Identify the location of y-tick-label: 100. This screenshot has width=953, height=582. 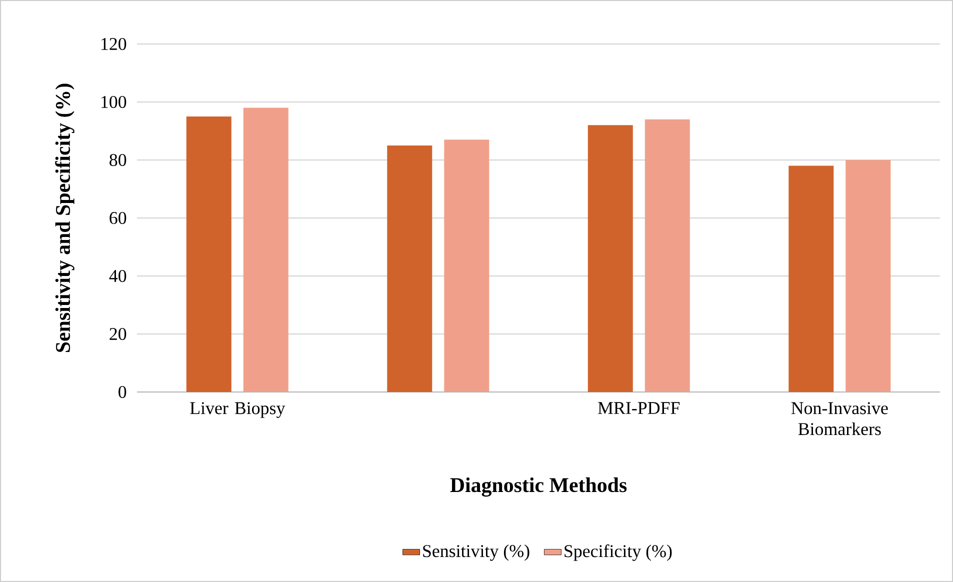
(114, 102).